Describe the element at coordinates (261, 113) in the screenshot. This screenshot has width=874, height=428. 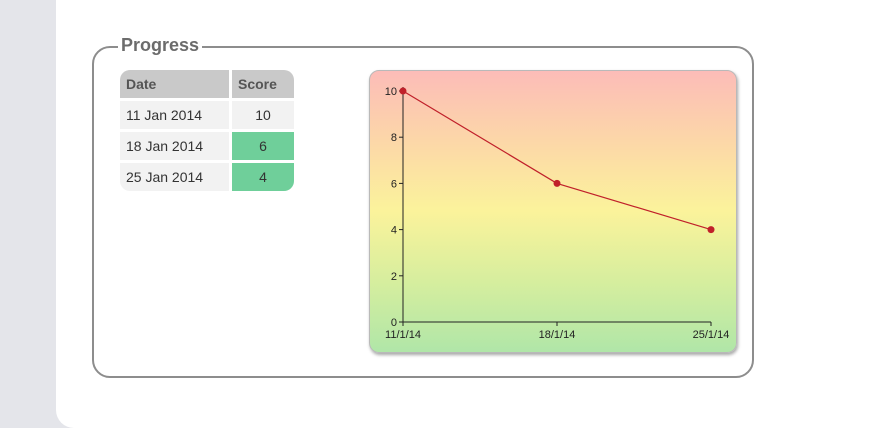
I see `row-score: 10` at that location.